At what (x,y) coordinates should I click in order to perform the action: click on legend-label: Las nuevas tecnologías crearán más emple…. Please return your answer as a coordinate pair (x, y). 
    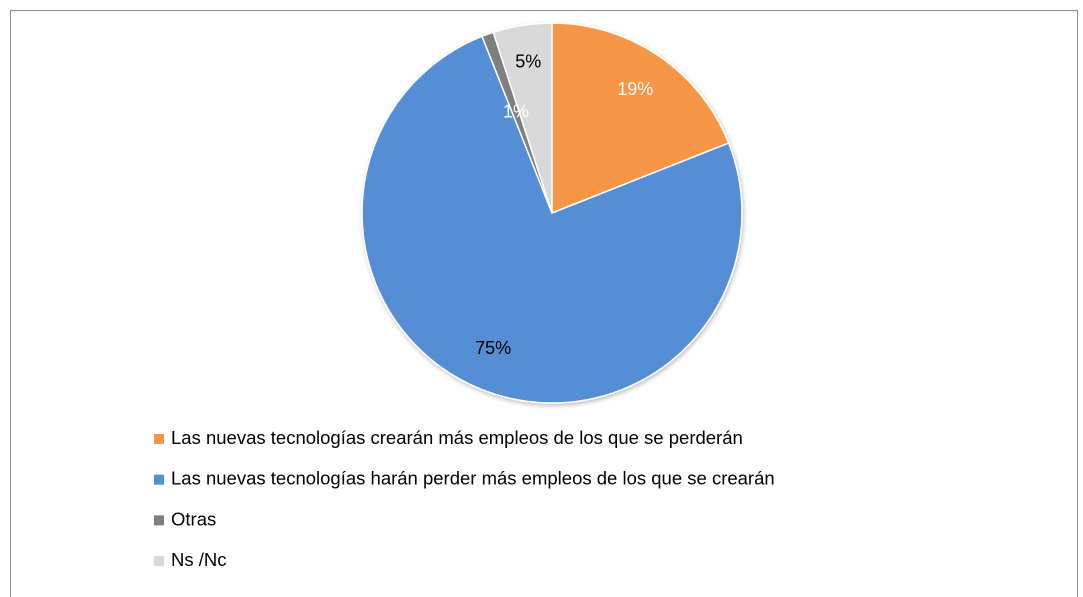
    Looking at the image, I should click on (457, 437).